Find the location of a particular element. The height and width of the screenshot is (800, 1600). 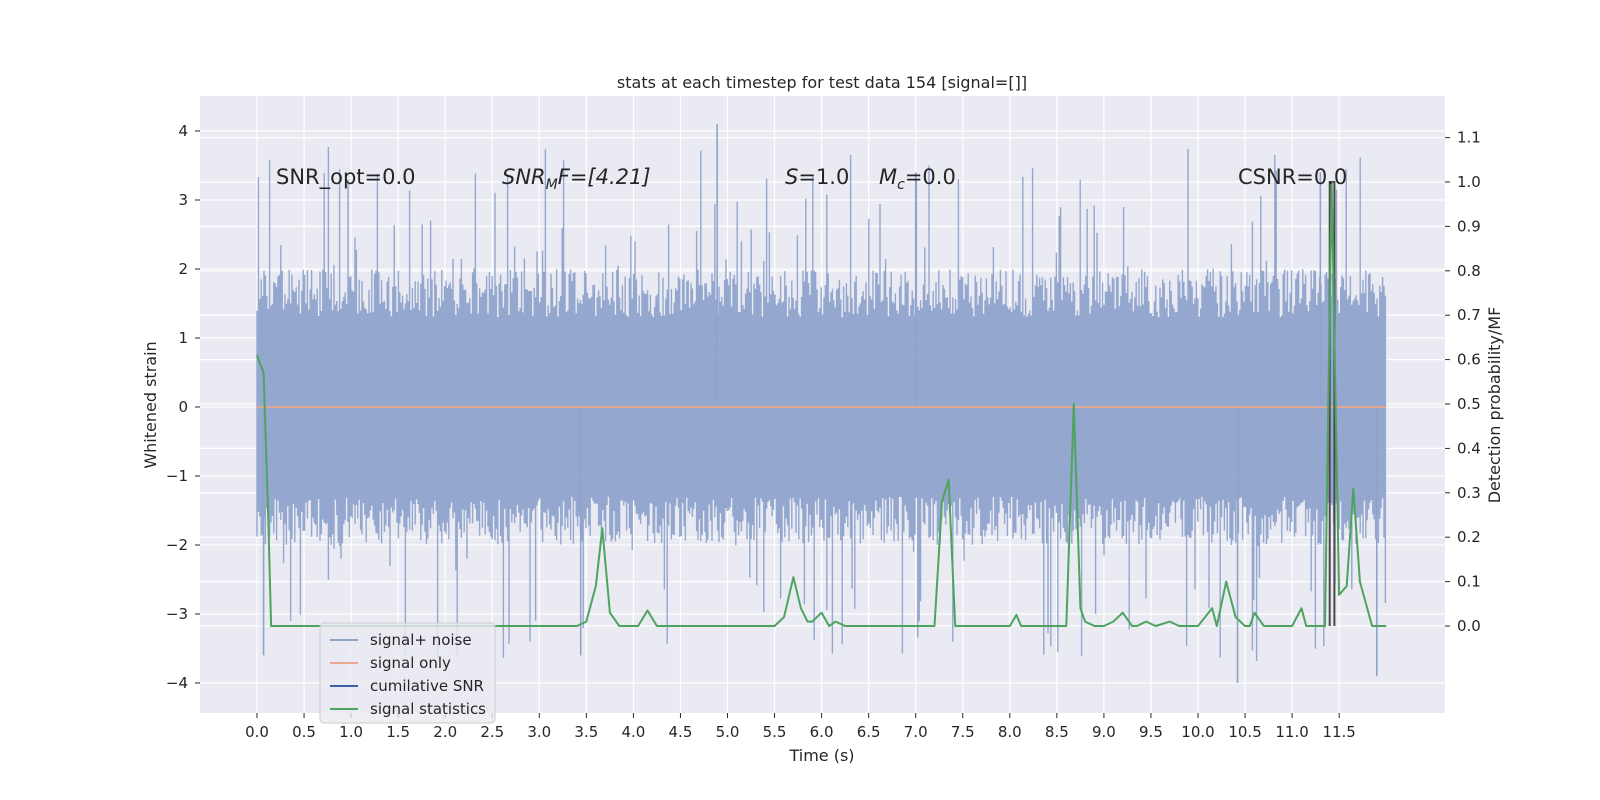

annotation-mc: Mc=0.0 is located at coordinates (917, 179).